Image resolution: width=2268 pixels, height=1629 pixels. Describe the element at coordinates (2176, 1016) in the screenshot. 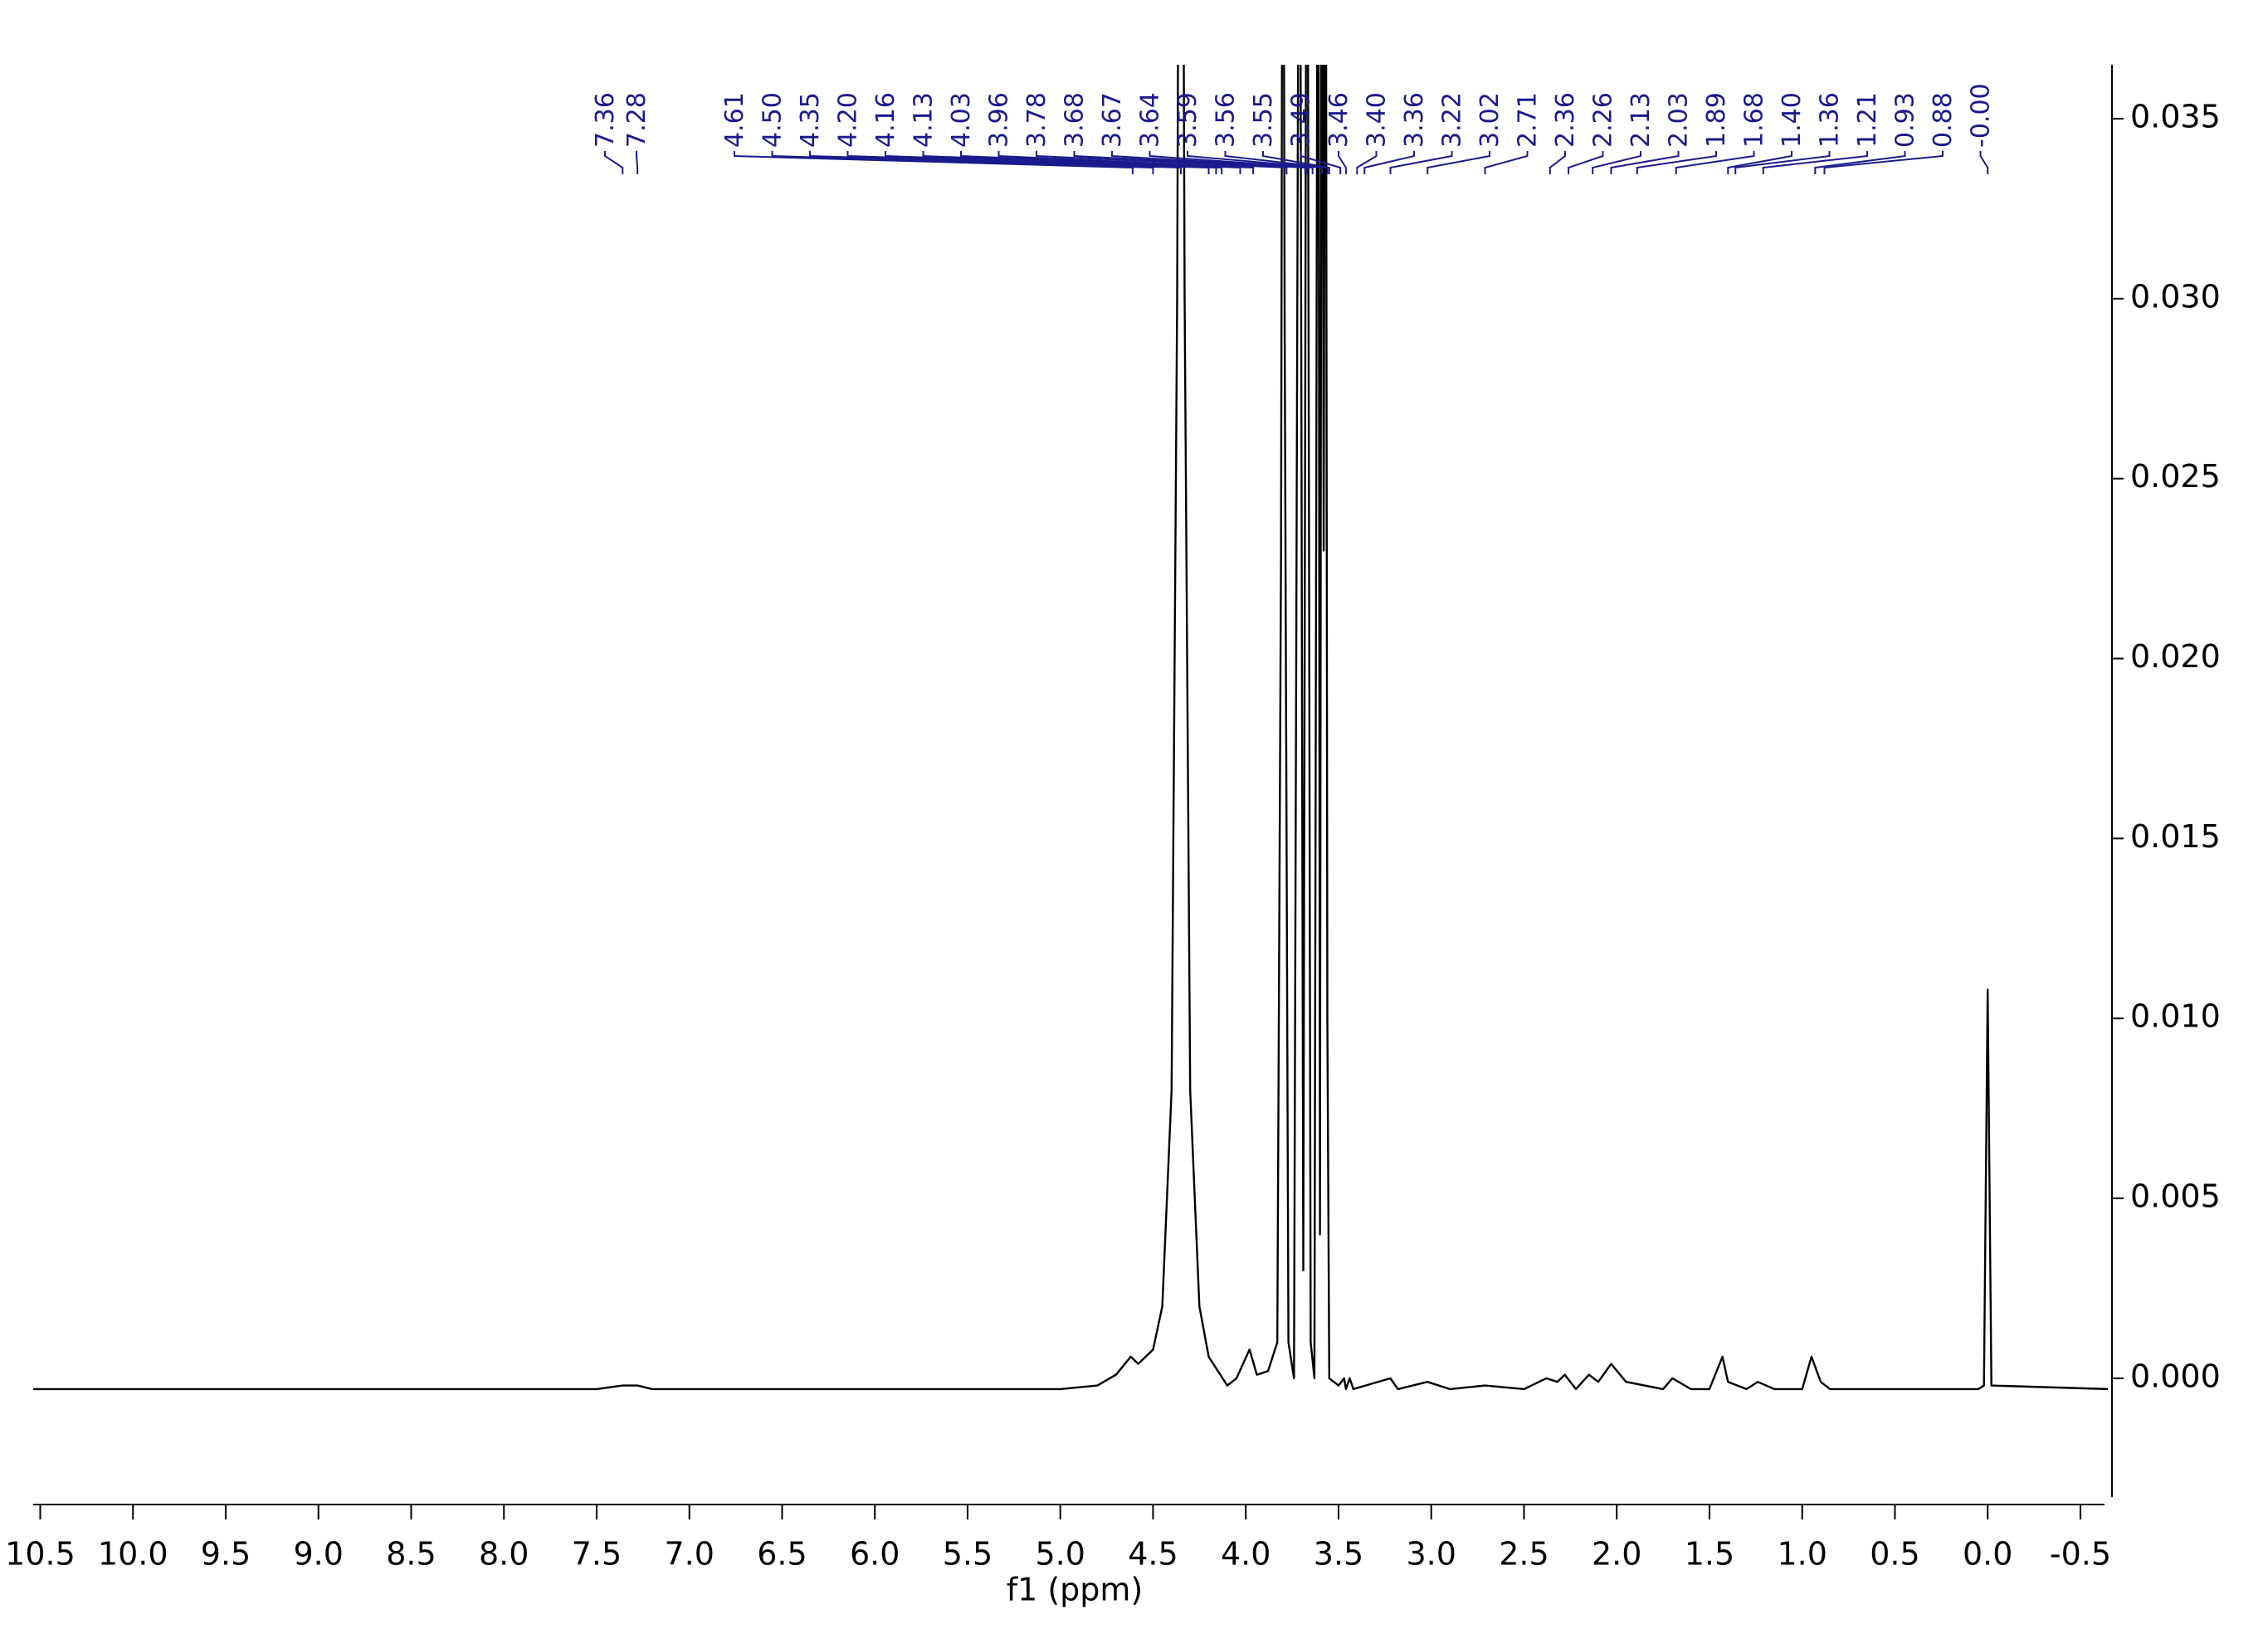

I see `y-tick-label: 0.010` at that location.